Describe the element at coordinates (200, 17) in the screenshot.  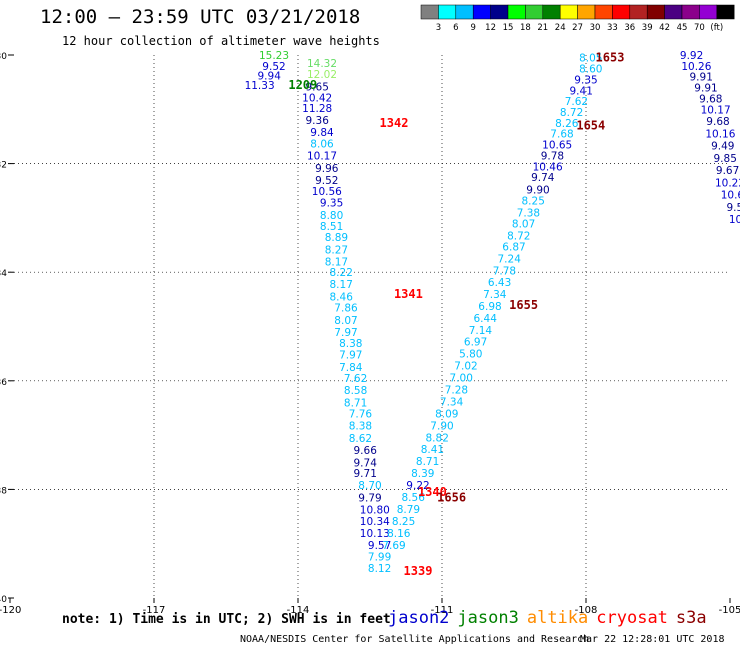
I see `page-title: 12:00 – 23:59 UTC 03/21/2018` at that location.